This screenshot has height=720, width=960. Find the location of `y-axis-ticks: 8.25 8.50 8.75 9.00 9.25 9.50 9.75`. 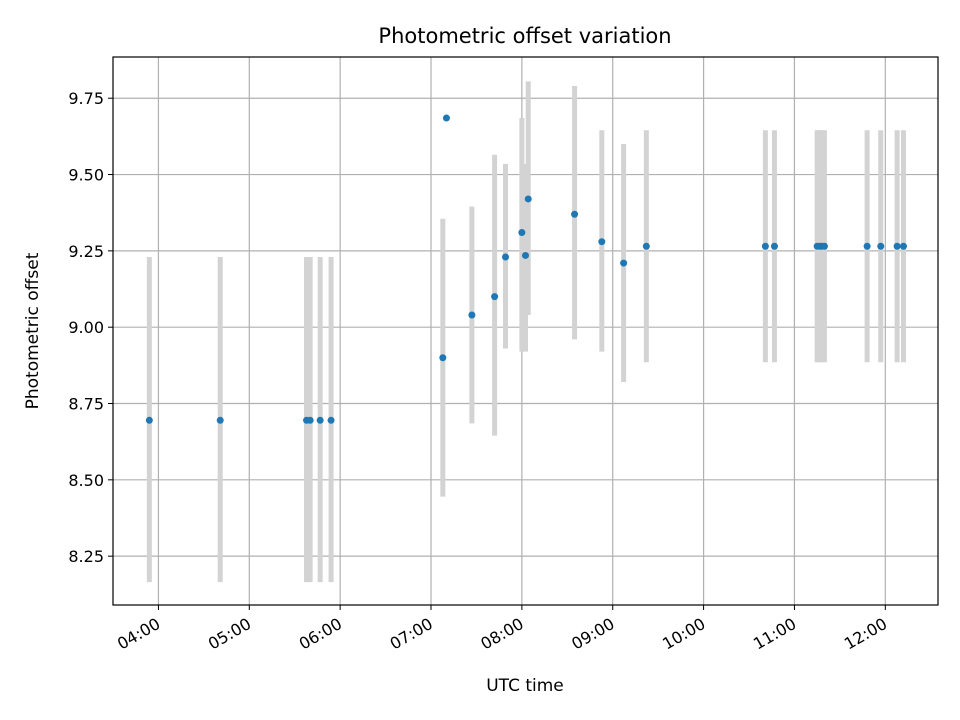

y-axis-ticks: 8.25 8.50 8.75 9.00 9.25 9.50 9.75 is located at coordinates (90, 327).